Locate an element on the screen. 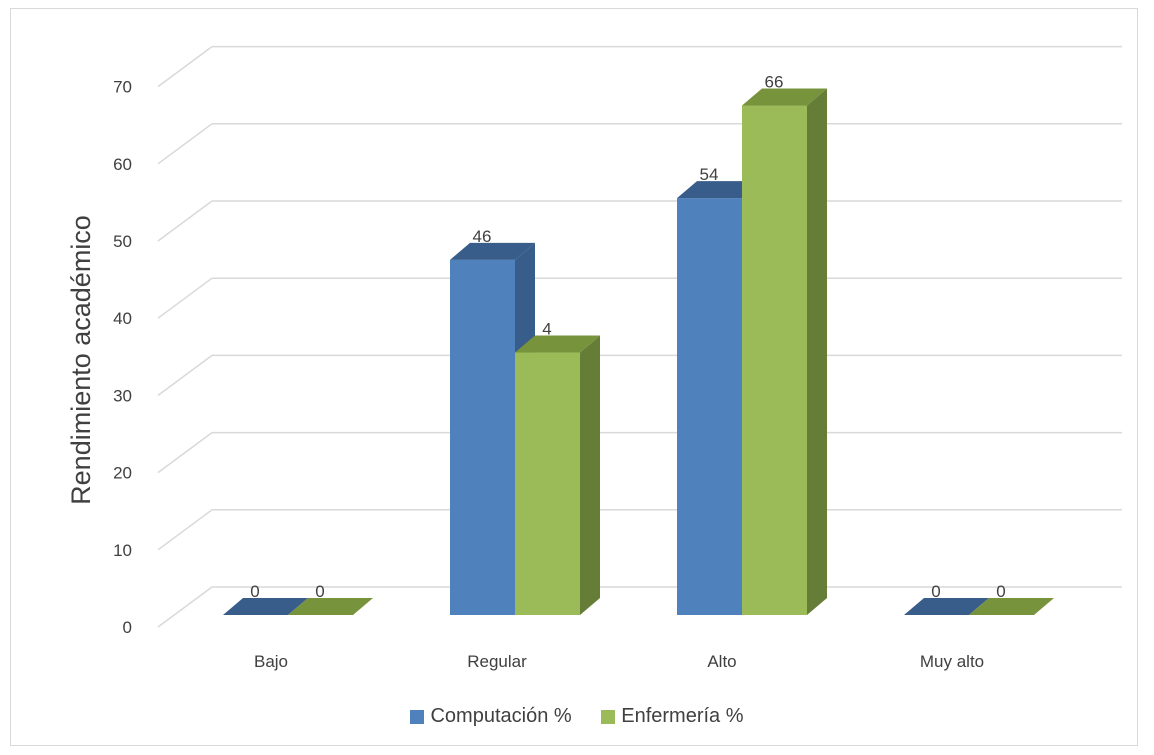 This screenshot has height=755, width=1154. y-tick-40: 40 is located at coordinates (122, 318).